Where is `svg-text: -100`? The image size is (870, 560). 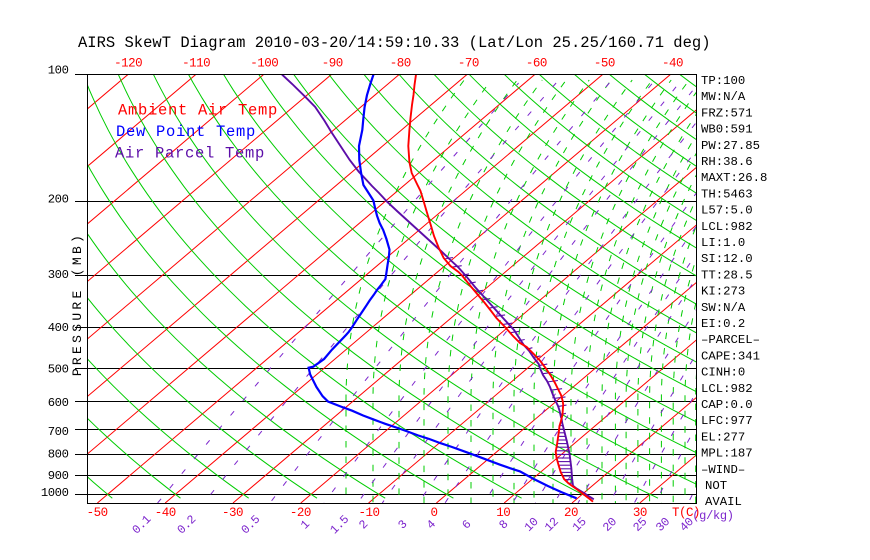 svg-text: -100 is located at coordinates (264, 64).